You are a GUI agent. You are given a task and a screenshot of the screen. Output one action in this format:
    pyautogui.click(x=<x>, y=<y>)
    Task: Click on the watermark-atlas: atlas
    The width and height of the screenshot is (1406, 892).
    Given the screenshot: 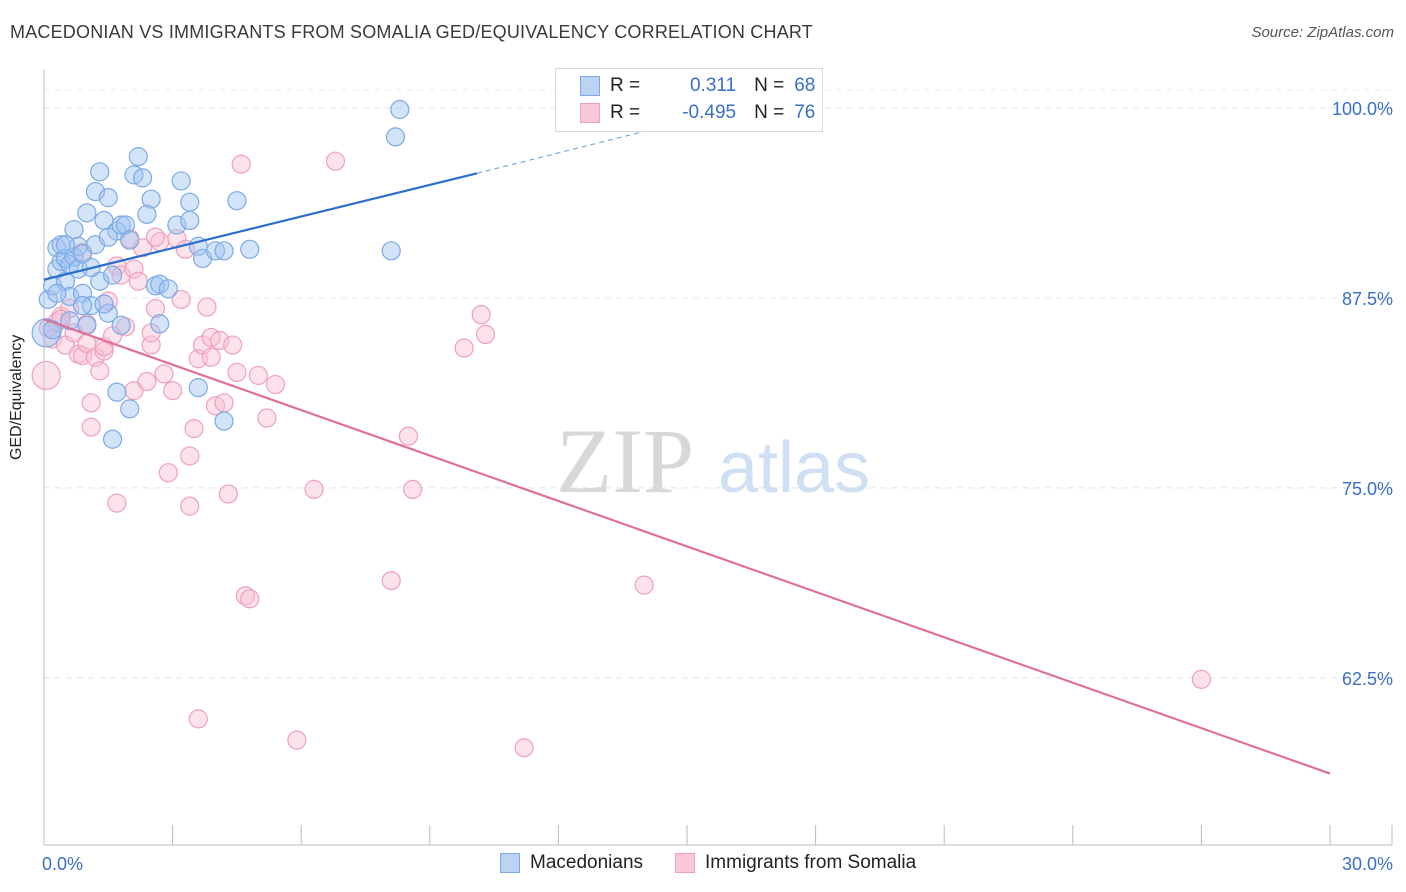 What is the action you would take?
    pyautogui.click(x=794, y=468)
    